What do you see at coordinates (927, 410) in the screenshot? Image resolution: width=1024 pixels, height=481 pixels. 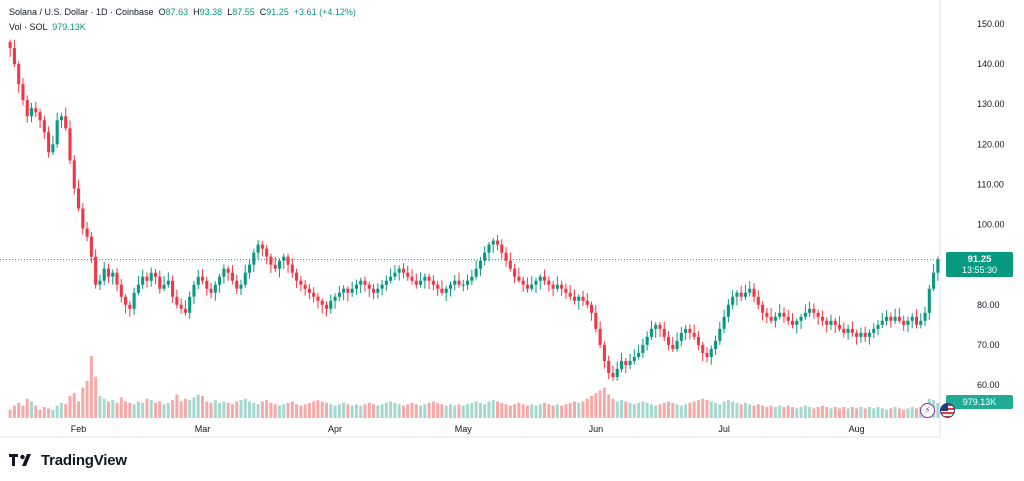 I see `lightning-event-icon: ⚡` at bounding box center [927, 410].